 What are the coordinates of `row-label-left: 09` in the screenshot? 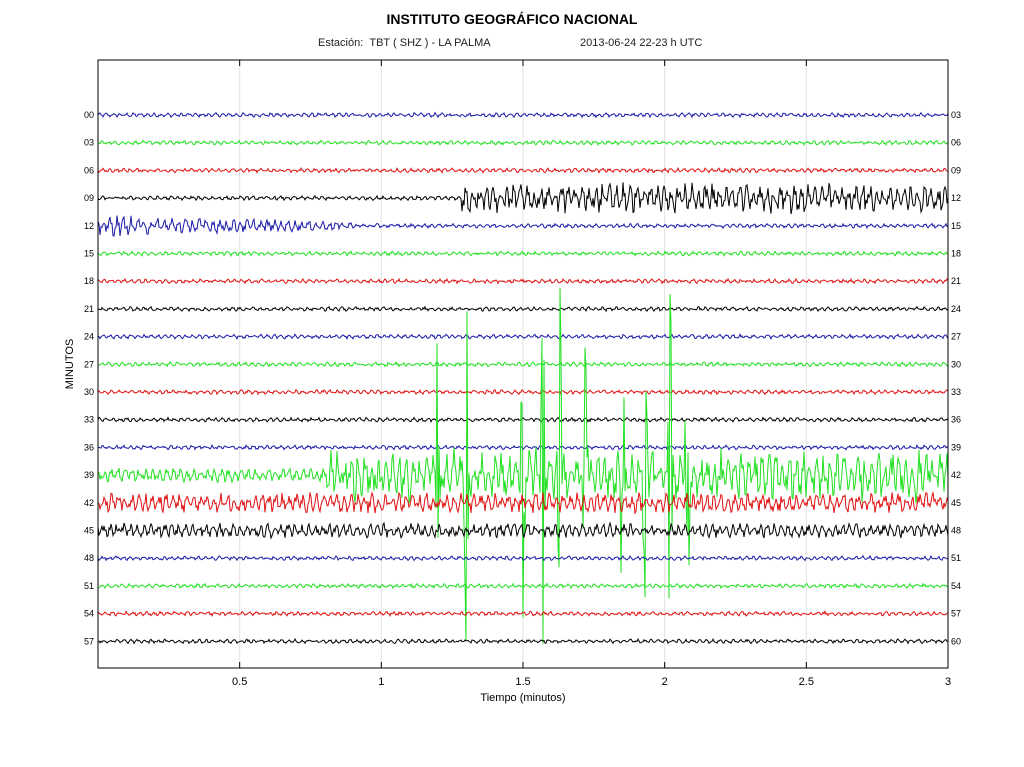 It's located at (89, 198).